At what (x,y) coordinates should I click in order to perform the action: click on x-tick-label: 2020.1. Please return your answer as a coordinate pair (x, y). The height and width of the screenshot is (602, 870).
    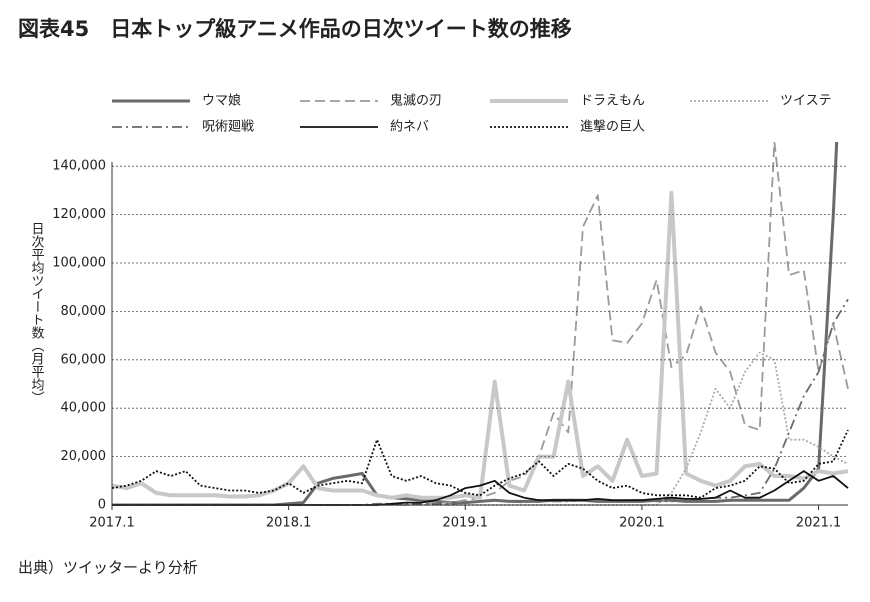
    Looking at the image, I should click on (642, 523).